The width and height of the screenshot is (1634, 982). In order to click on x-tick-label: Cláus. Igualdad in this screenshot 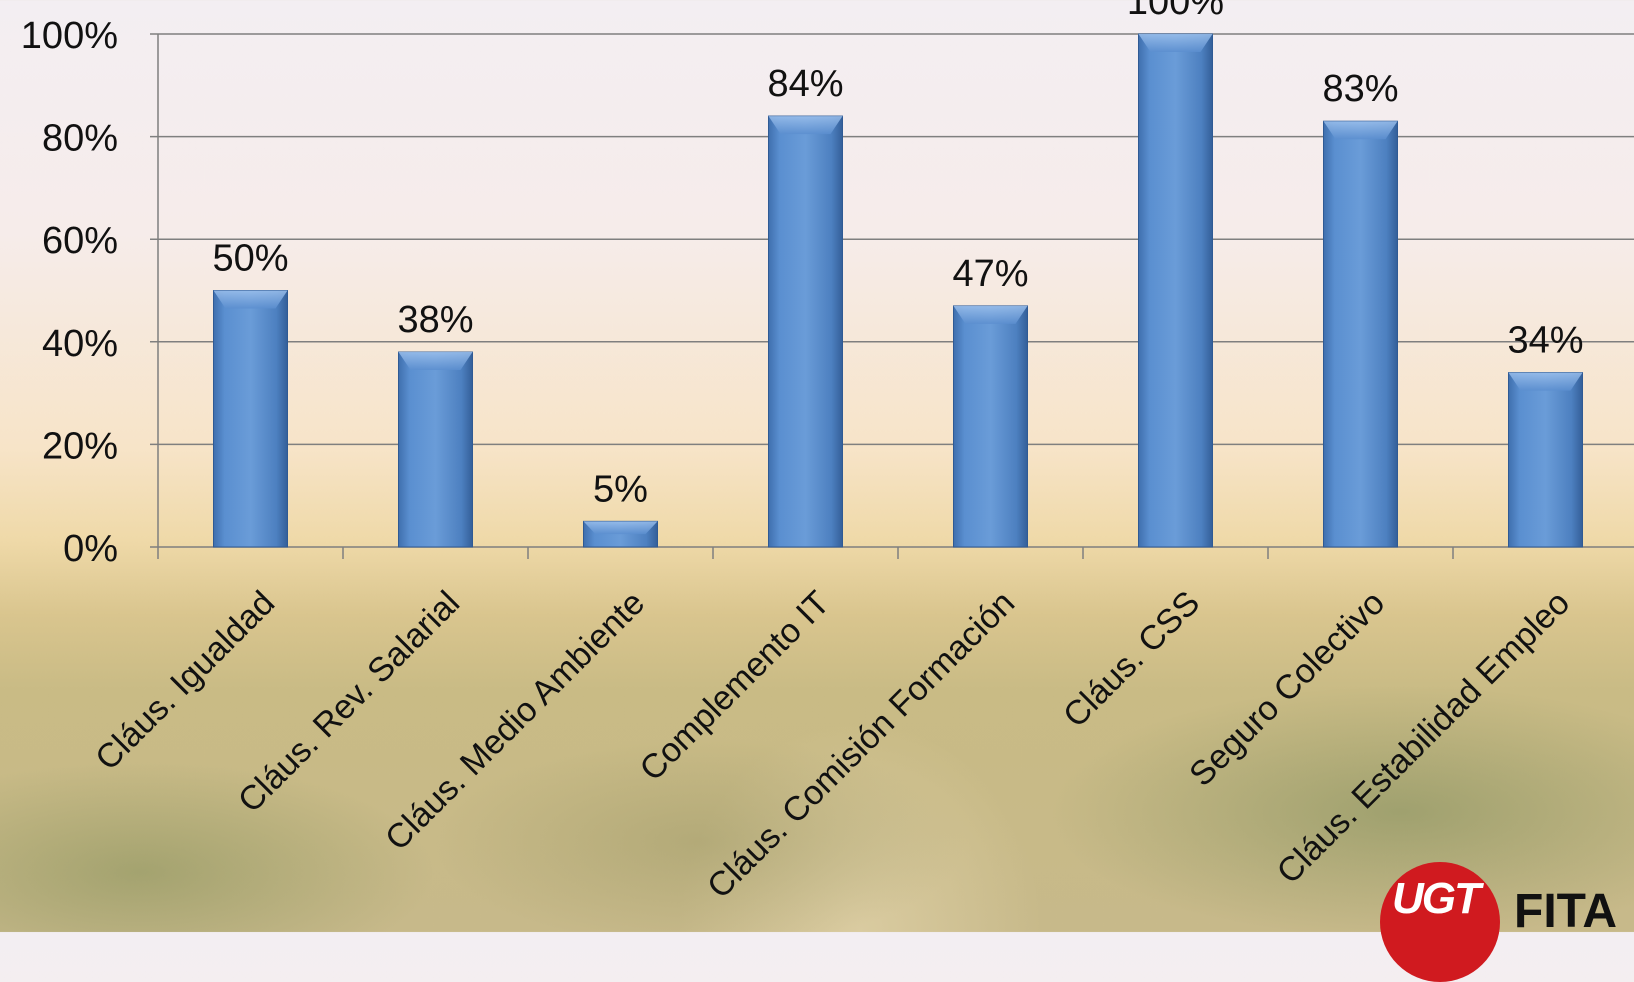, I will do `click(185, 681)`.